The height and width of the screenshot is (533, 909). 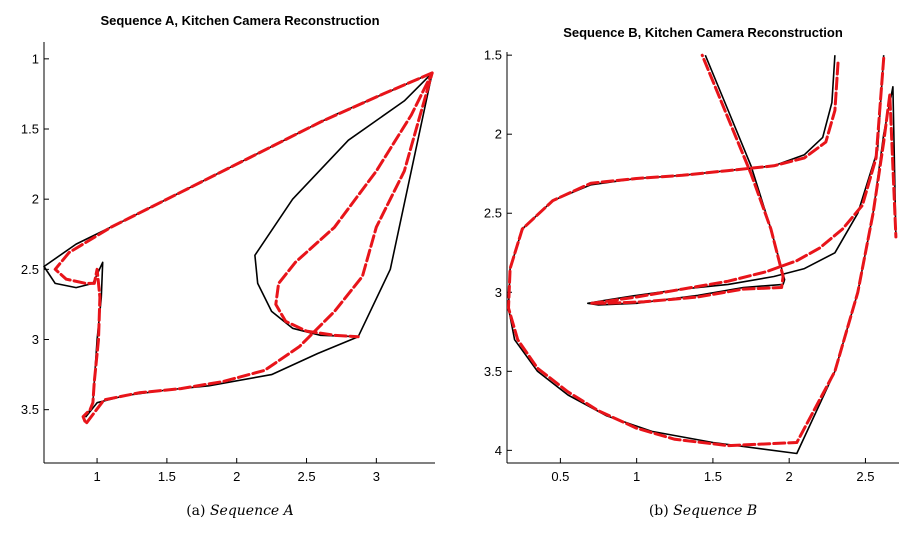 I want to click on chart-a-caption: (a) Sequence A, so click(x=240, y=511).